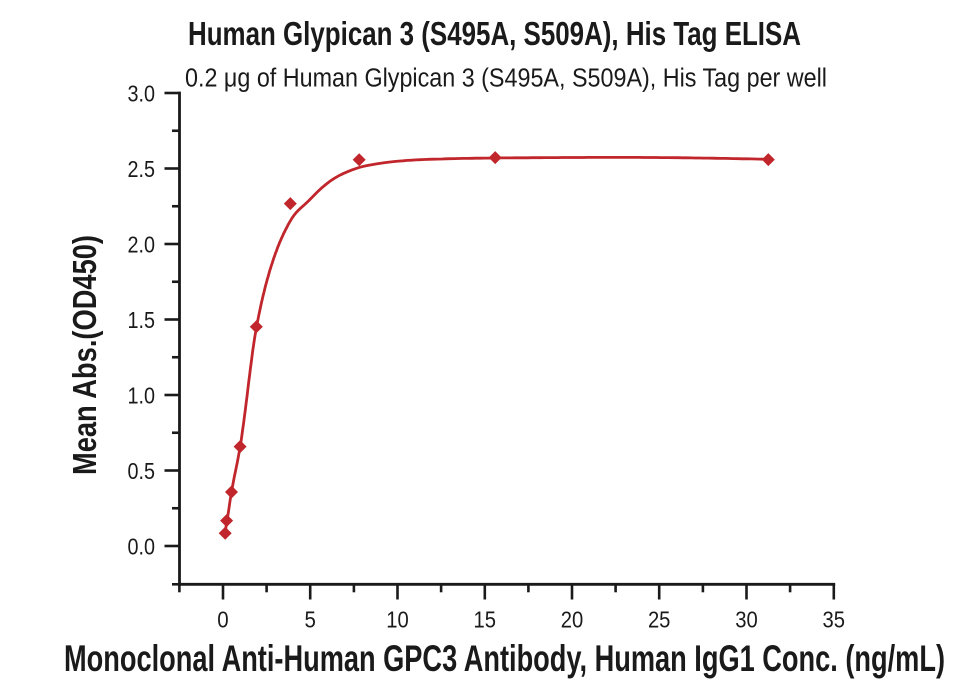  What do you see at coordinates (142, 93) in the screenshot?
I see `svg-text: 3.0` at bounding box center [142, 93].